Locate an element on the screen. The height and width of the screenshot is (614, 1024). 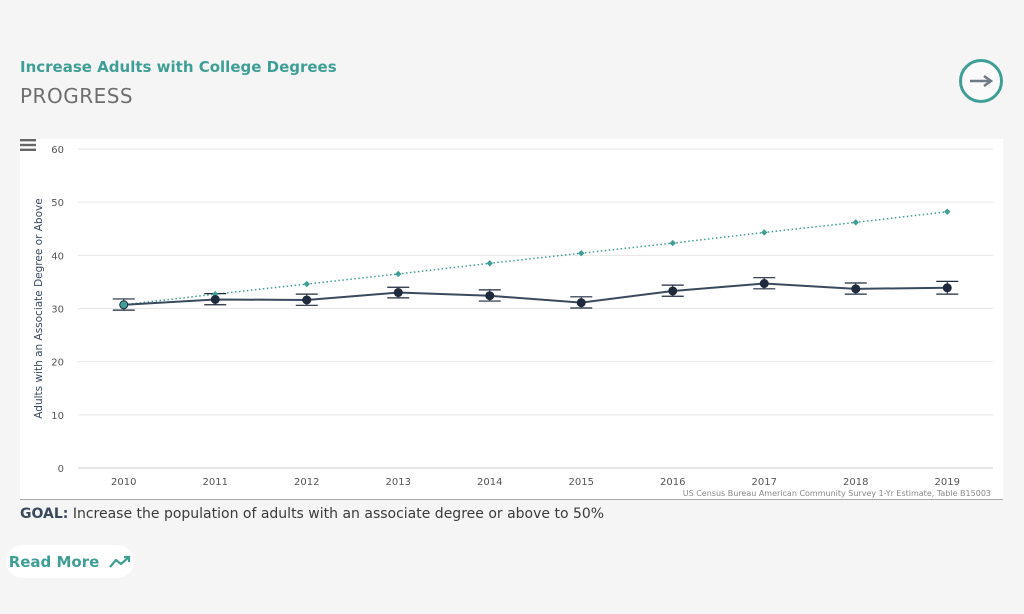
y-tick-label: 30 is located at coordinates (57, 310).